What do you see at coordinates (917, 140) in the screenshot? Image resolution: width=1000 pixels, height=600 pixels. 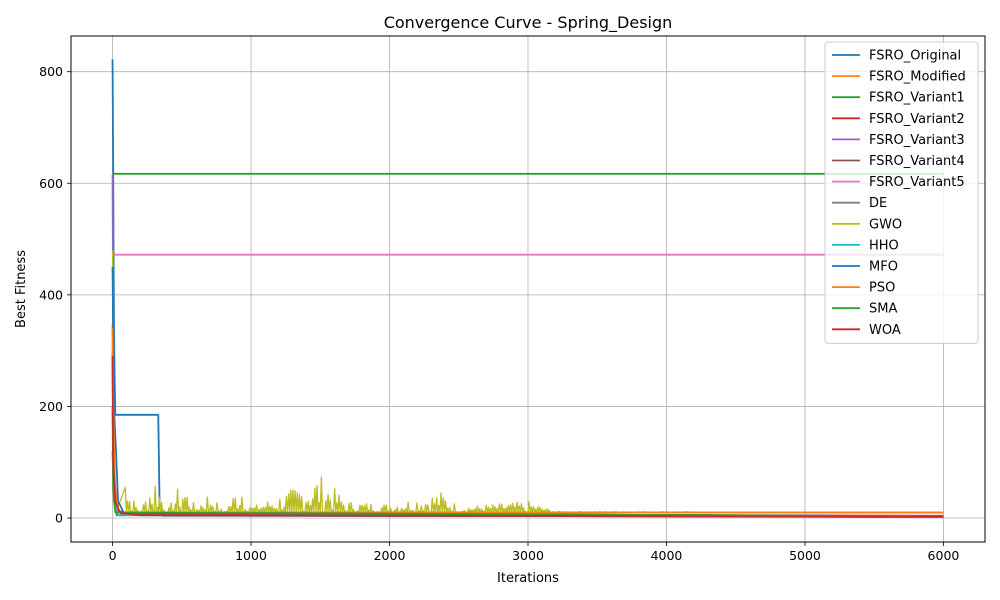 I see `legend-entry: FSRO_Variant3` at bounding box center [917, 140].